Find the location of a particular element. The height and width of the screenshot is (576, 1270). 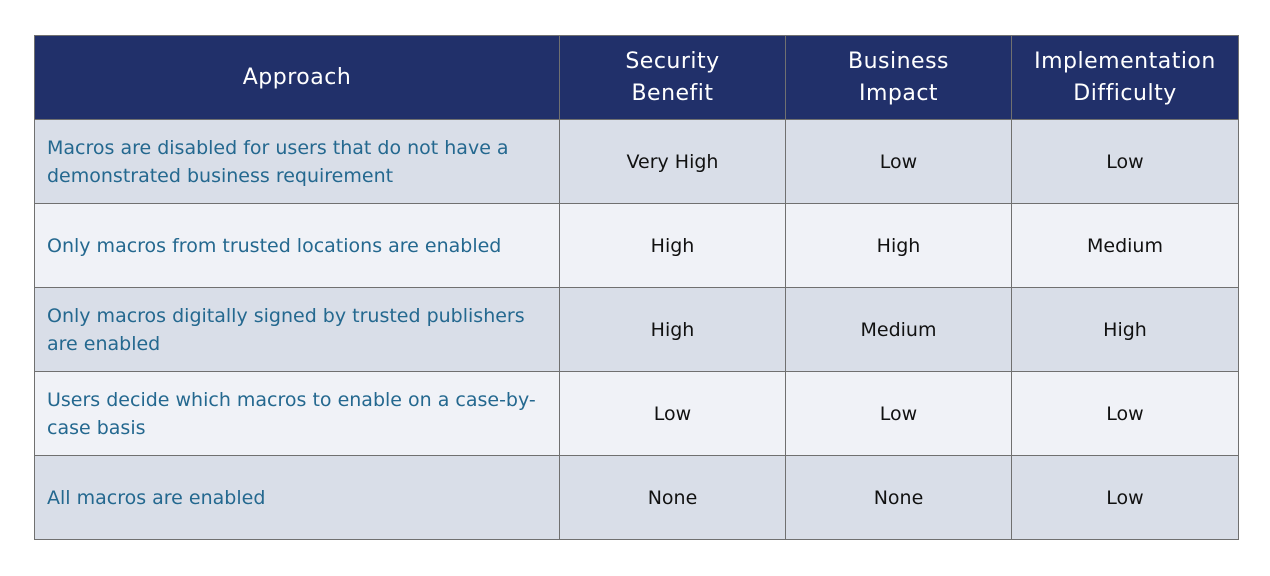

header-cell: Implementation Difficulty is located at coordinates (1125, 77).